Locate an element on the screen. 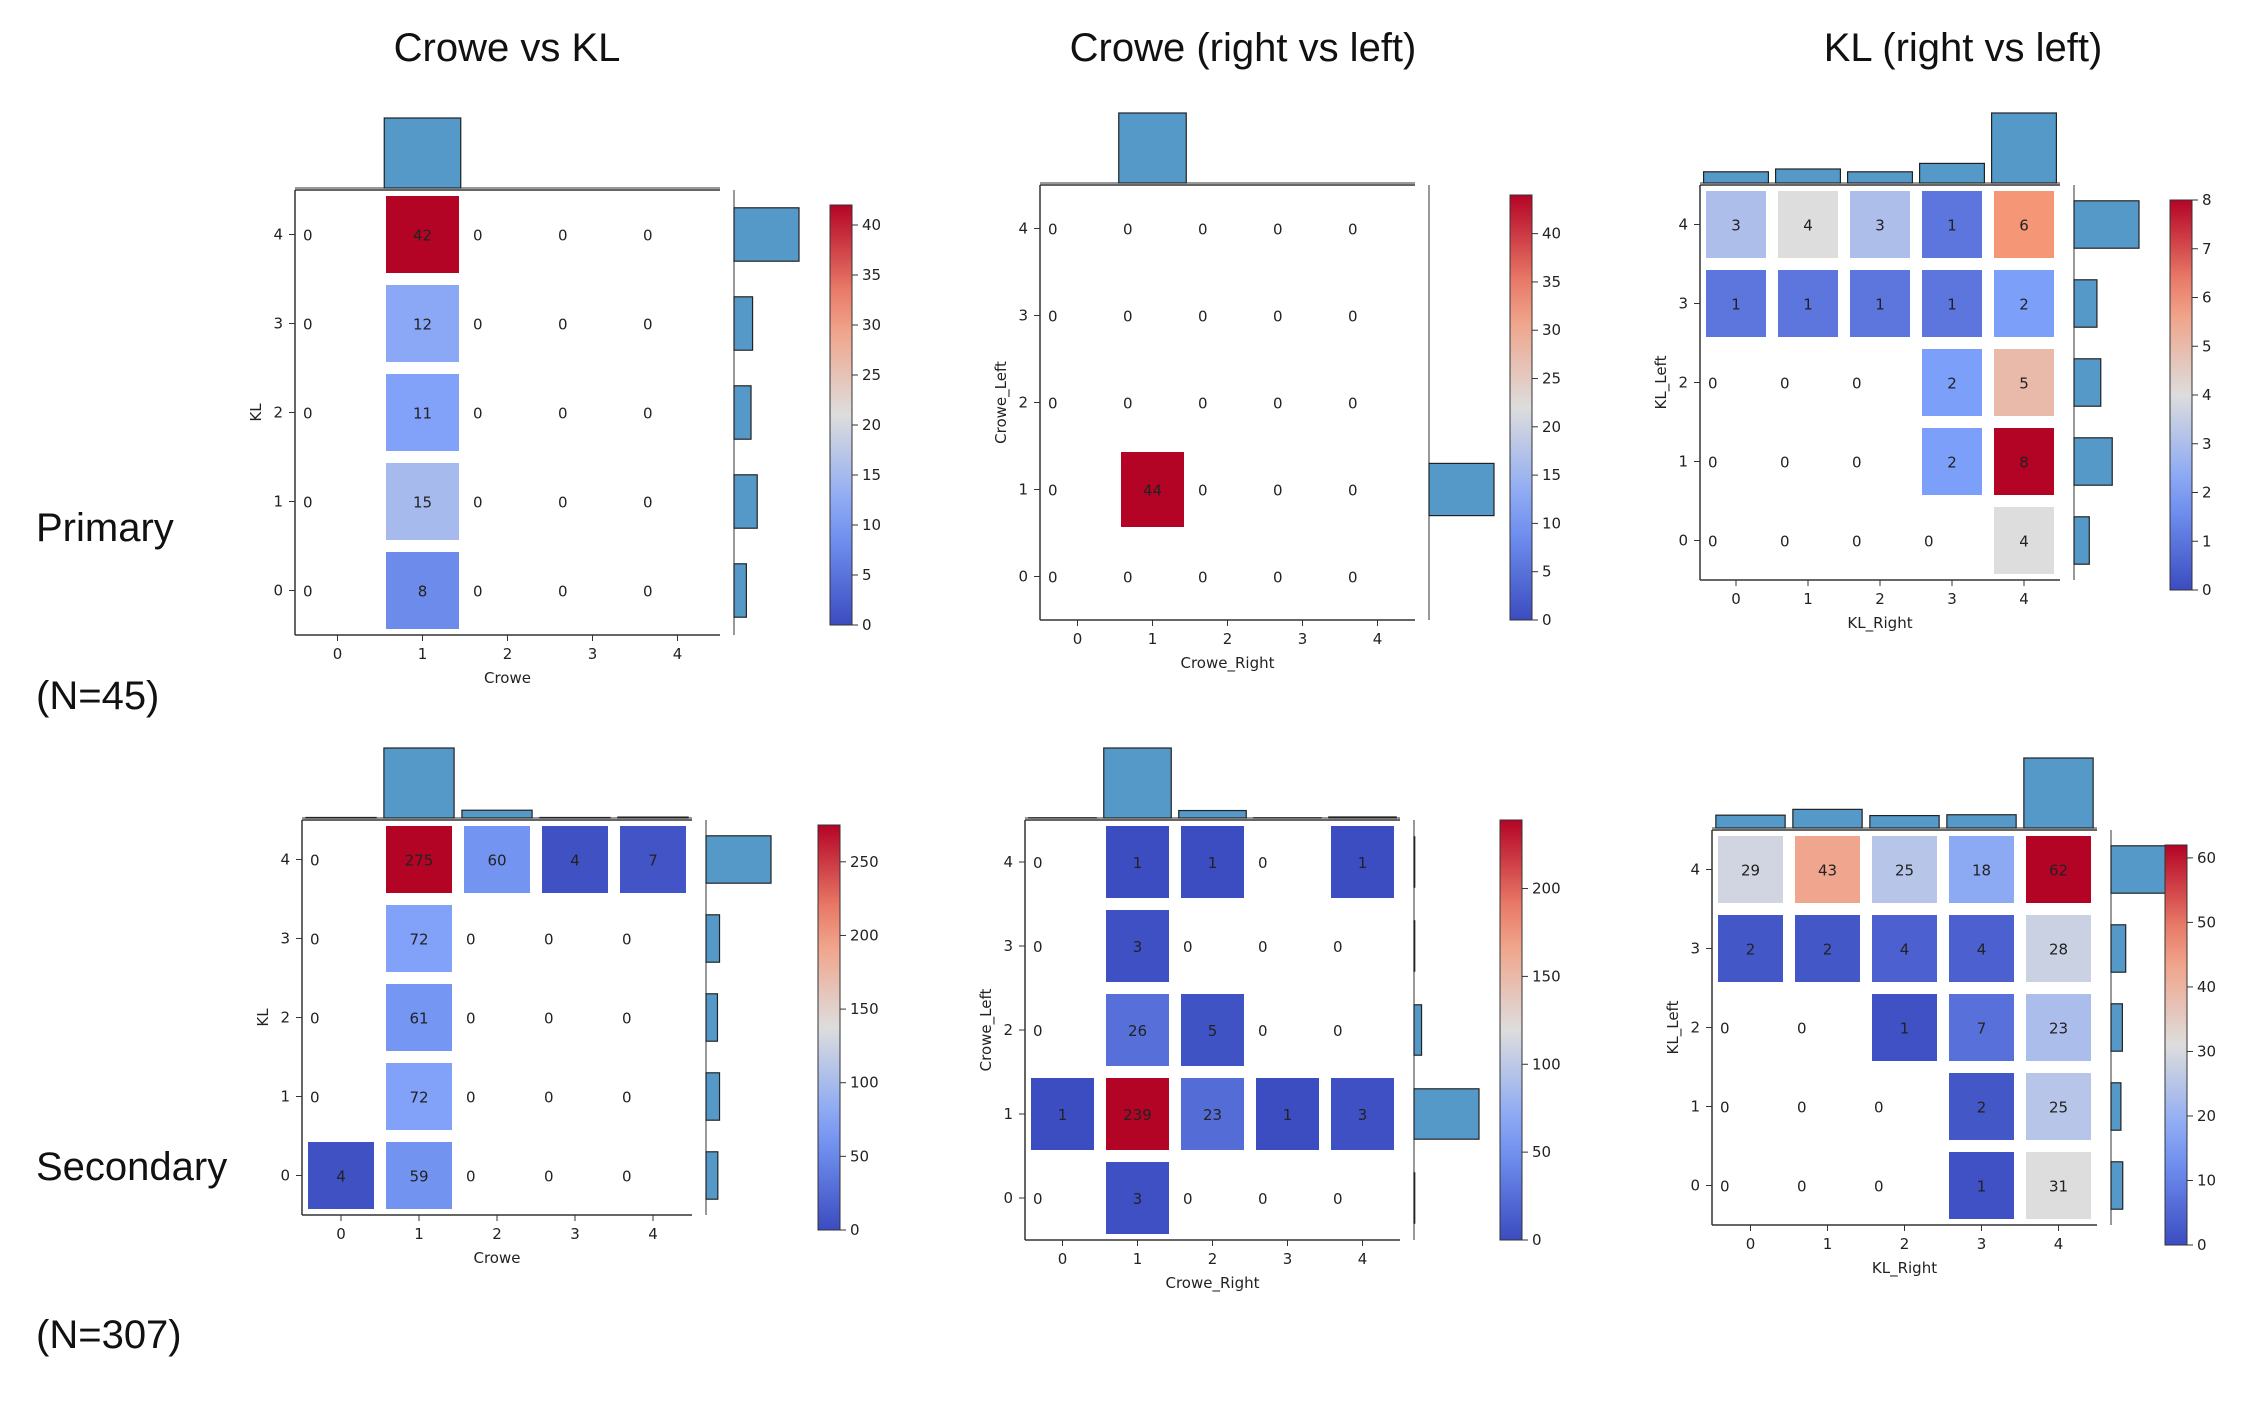 This screenshot has height=1419, width=2251. x-tick-label: 0 is located at coordinates (1736, 599).